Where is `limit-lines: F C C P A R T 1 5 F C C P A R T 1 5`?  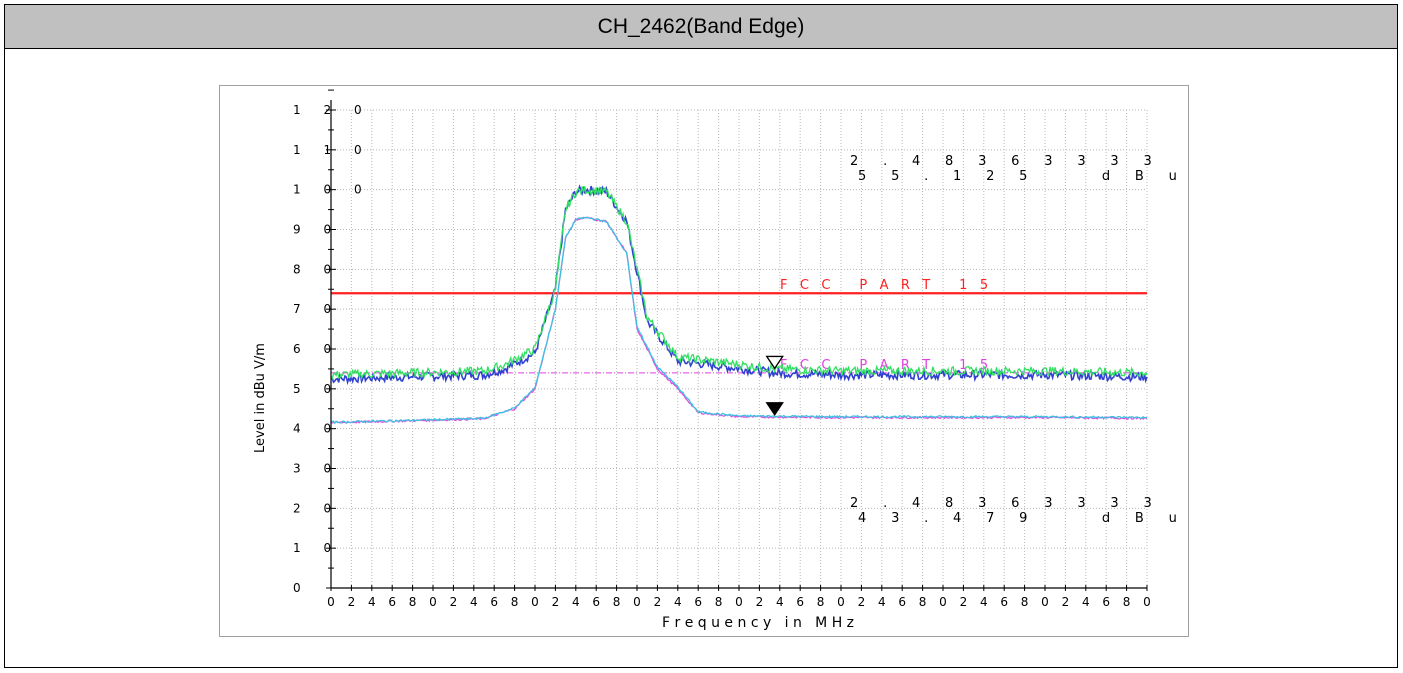 limit-lines: F C C P A R T 1 5 F C C P A R T 1 5 is located at coordinates (739, 326).